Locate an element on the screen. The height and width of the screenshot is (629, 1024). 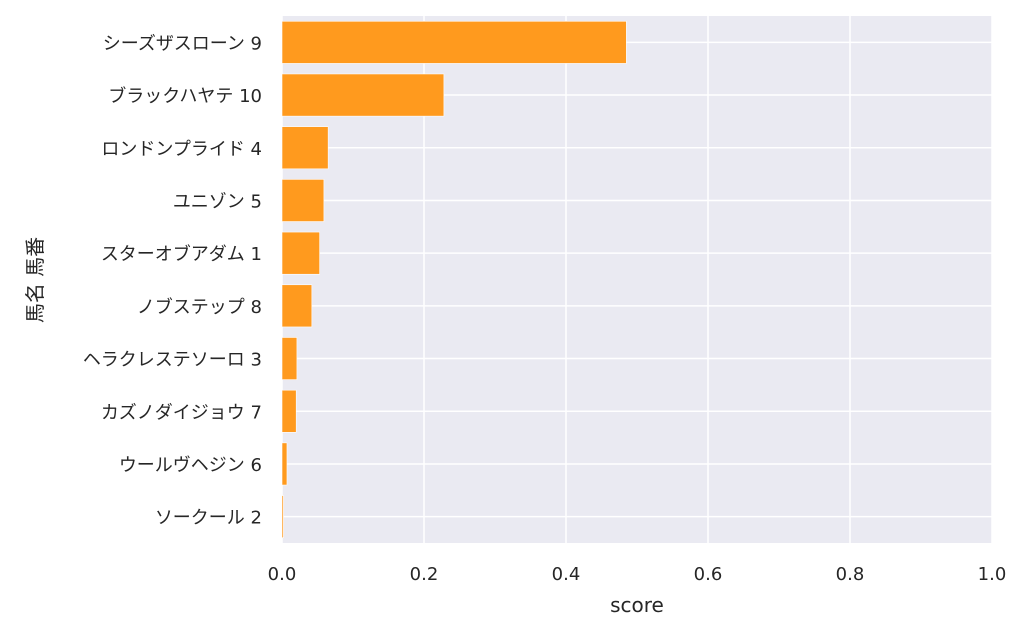
y-tick-label: ユニゾン 5 is located at coordinates (217, 201).